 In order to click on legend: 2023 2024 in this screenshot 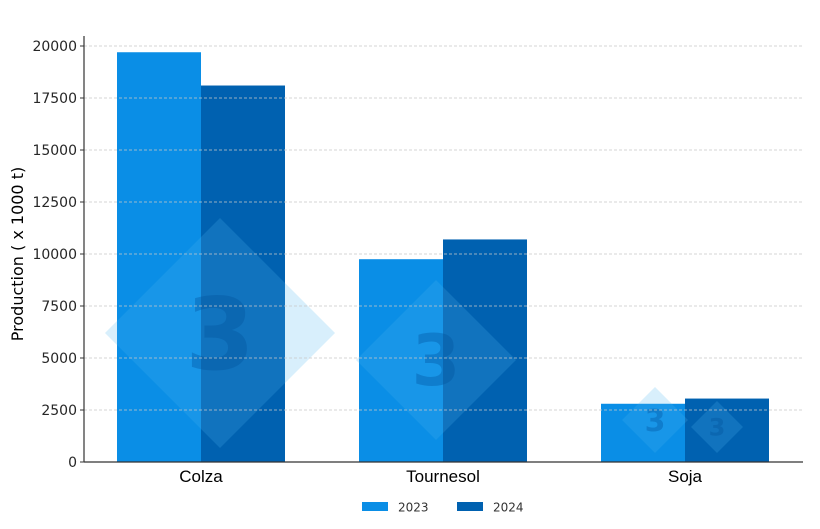, I will do `click(443, 508)`.